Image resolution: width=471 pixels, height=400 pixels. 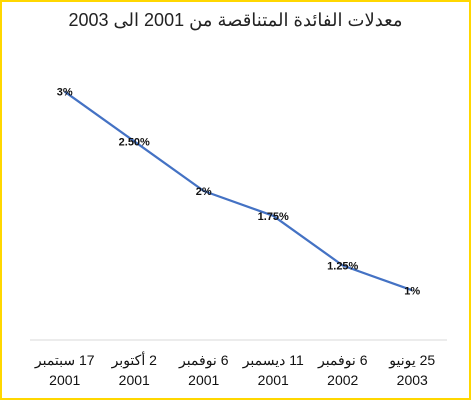 I want to click on data-label: 3%, so click(x=65, y=93).